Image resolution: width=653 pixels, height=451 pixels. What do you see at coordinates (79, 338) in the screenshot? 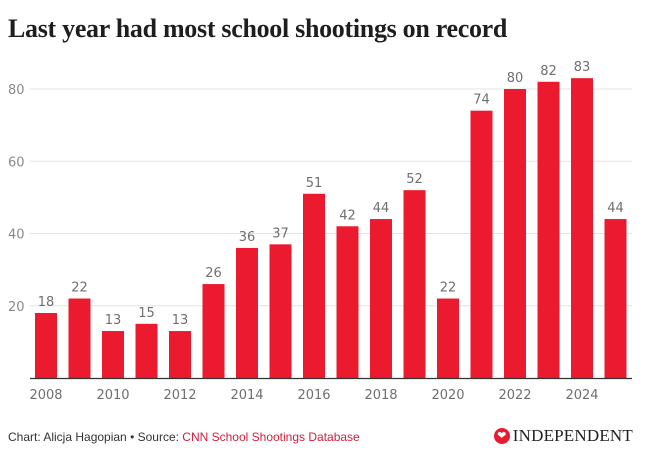
I see `bar-2009` at bounding box center [79, 338].